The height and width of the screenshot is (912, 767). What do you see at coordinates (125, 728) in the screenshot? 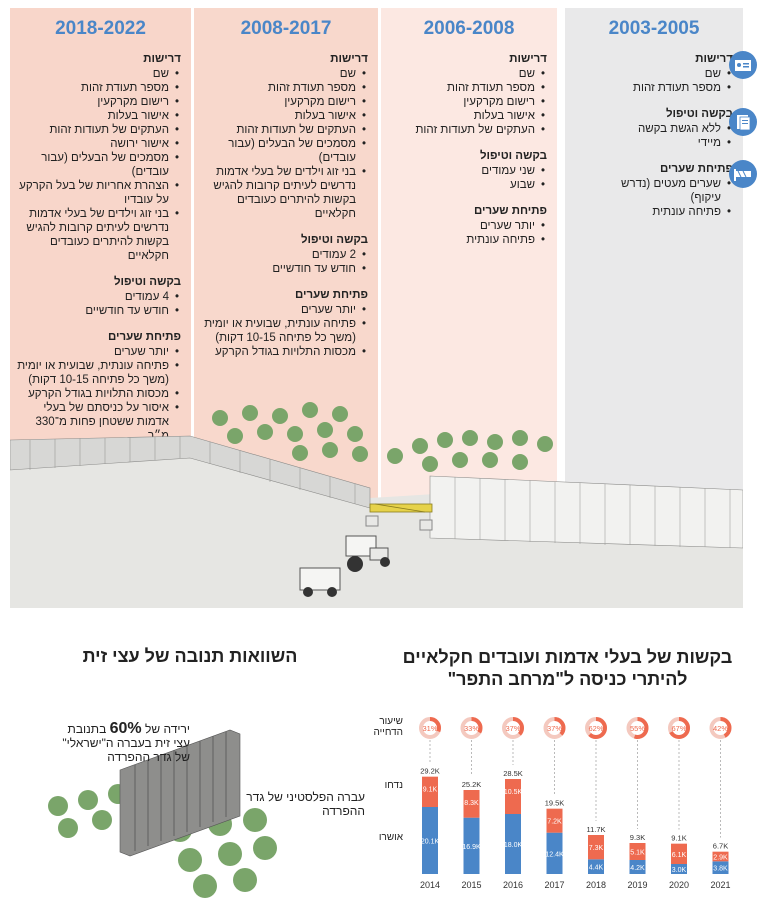
I see `olive-decline-percent: 60%` at bounding box center [125, 728].